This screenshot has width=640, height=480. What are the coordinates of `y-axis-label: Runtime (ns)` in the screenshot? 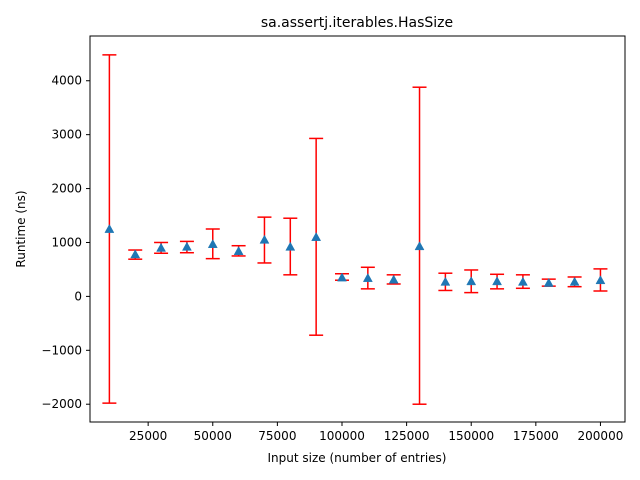 It's located at (21, 228).